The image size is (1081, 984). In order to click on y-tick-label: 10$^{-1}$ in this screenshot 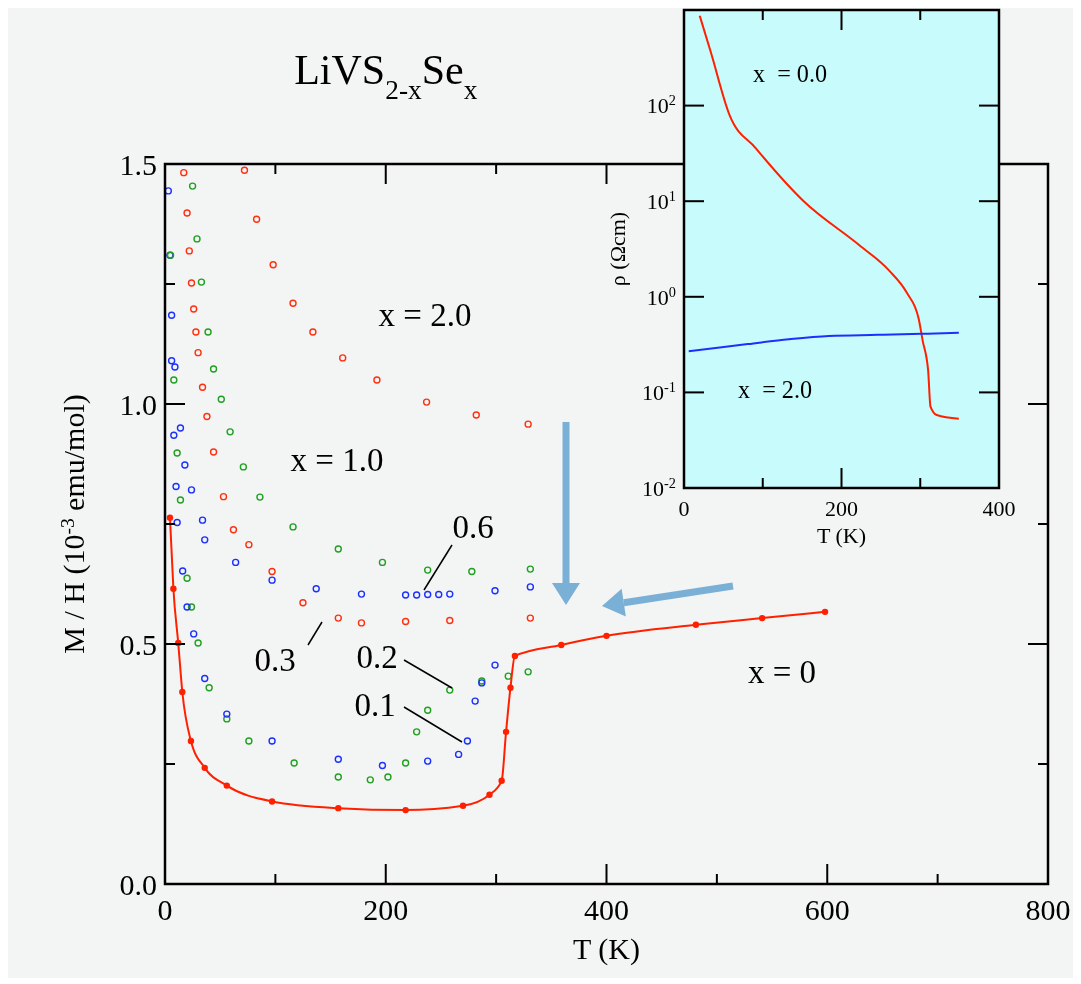, I will do `click(659, 392)`.